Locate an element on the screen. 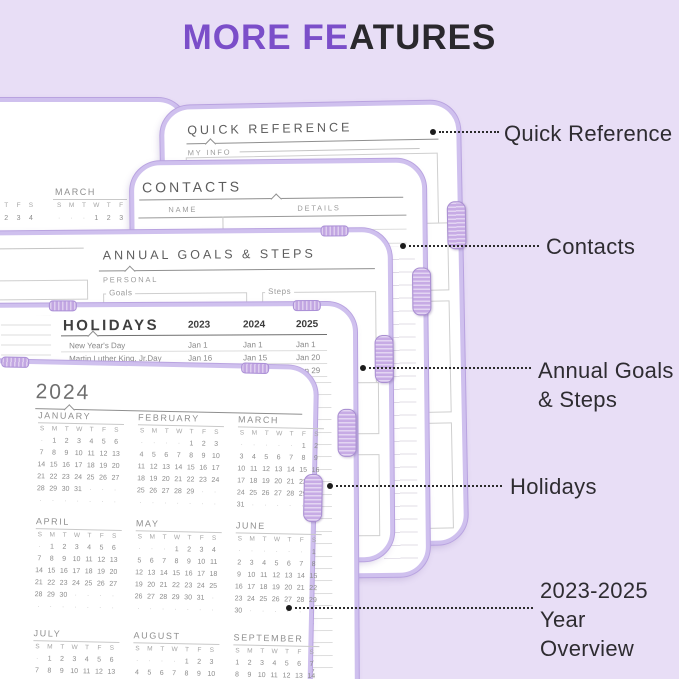 Image resolution: width=679 pixels, height=679 pixels. month-name: MAY is located at coordinates (147, 523).